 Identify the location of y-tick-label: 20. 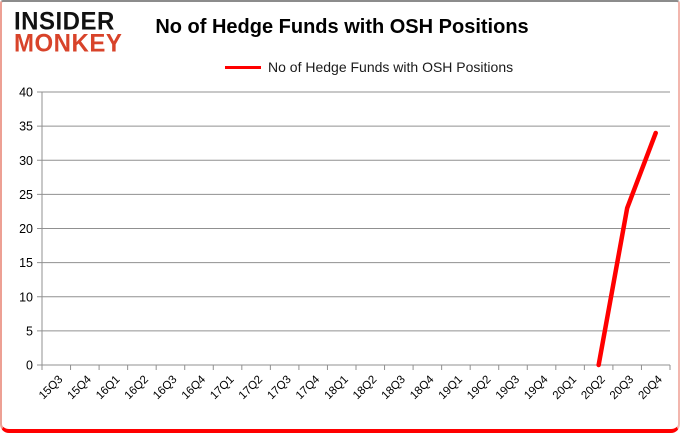
(26, 229).